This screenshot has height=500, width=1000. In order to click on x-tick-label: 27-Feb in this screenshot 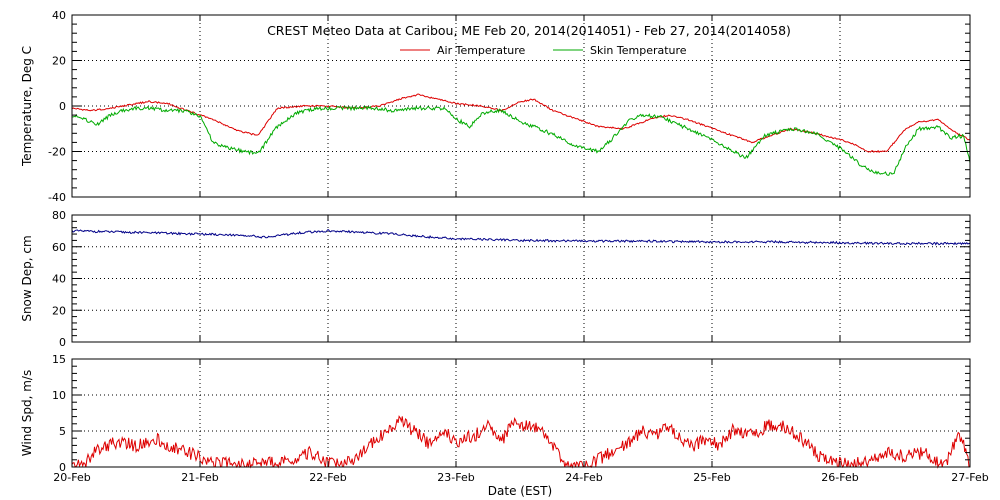, I will do `click(969, 477)`.